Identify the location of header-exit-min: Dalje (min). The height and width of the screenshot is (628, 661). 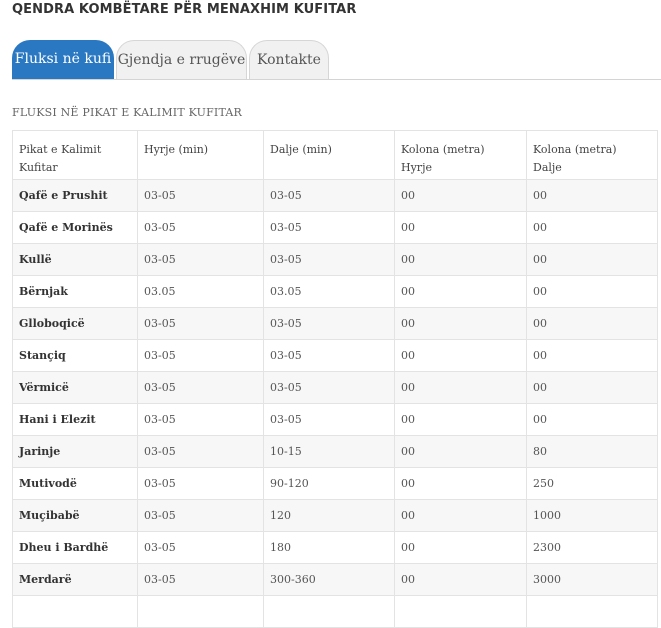
(329, 155).